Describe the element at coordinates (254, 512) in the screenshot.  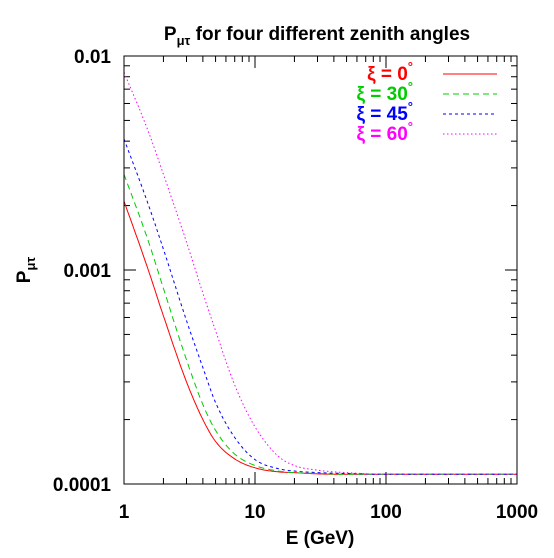
I see `x-tick-label: 10` at that location.